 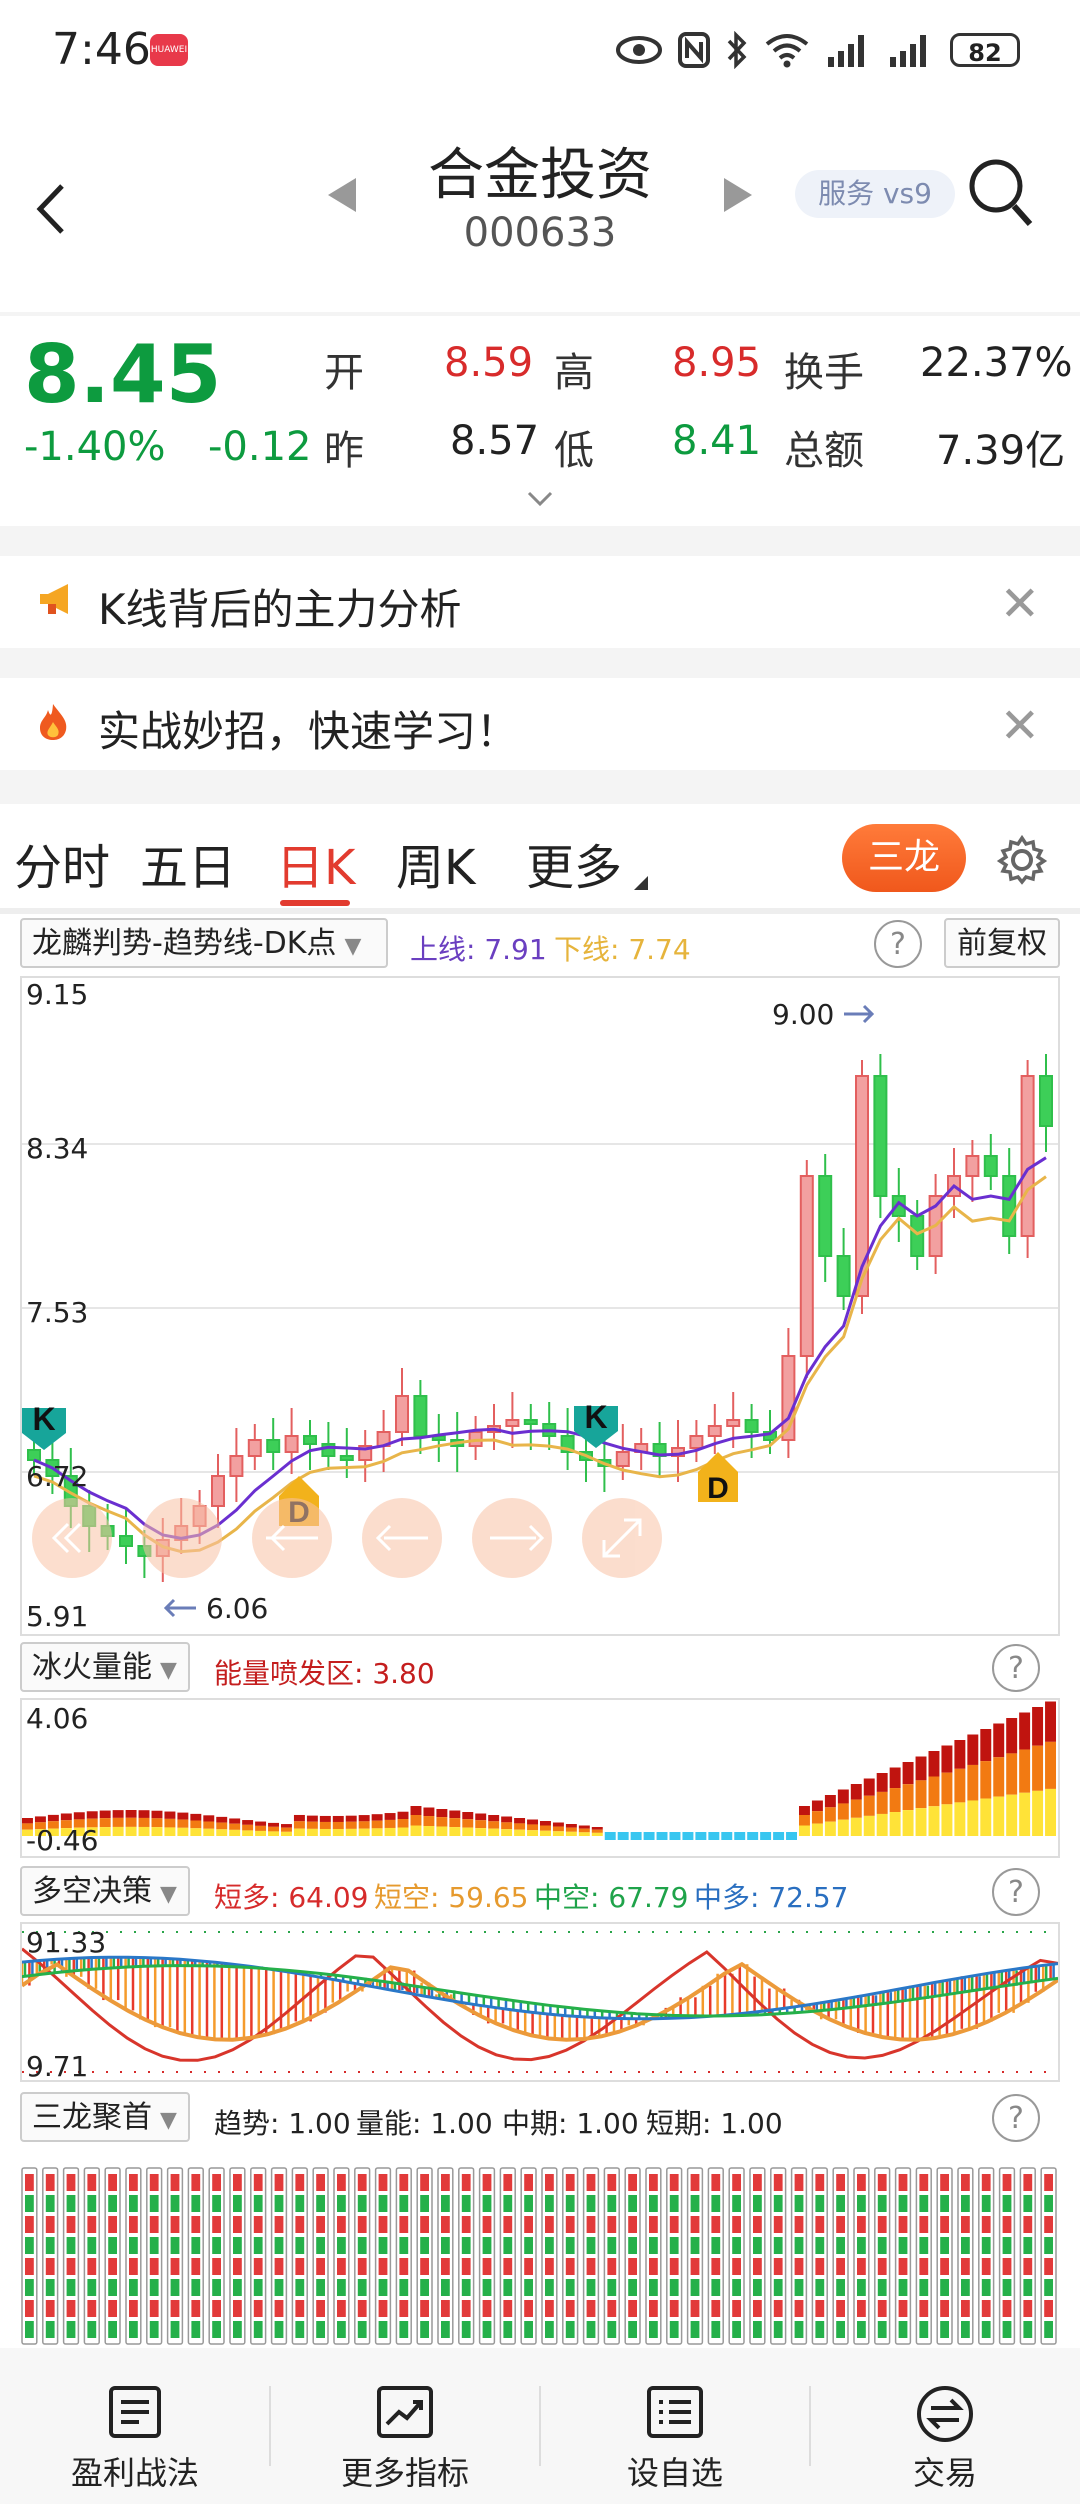 What do you see at coordinates (105, 2117) in the screenshot?
I see `sanlong-indicator-select: 三龙聚首 ▼` at bounding box center [105, 2117].